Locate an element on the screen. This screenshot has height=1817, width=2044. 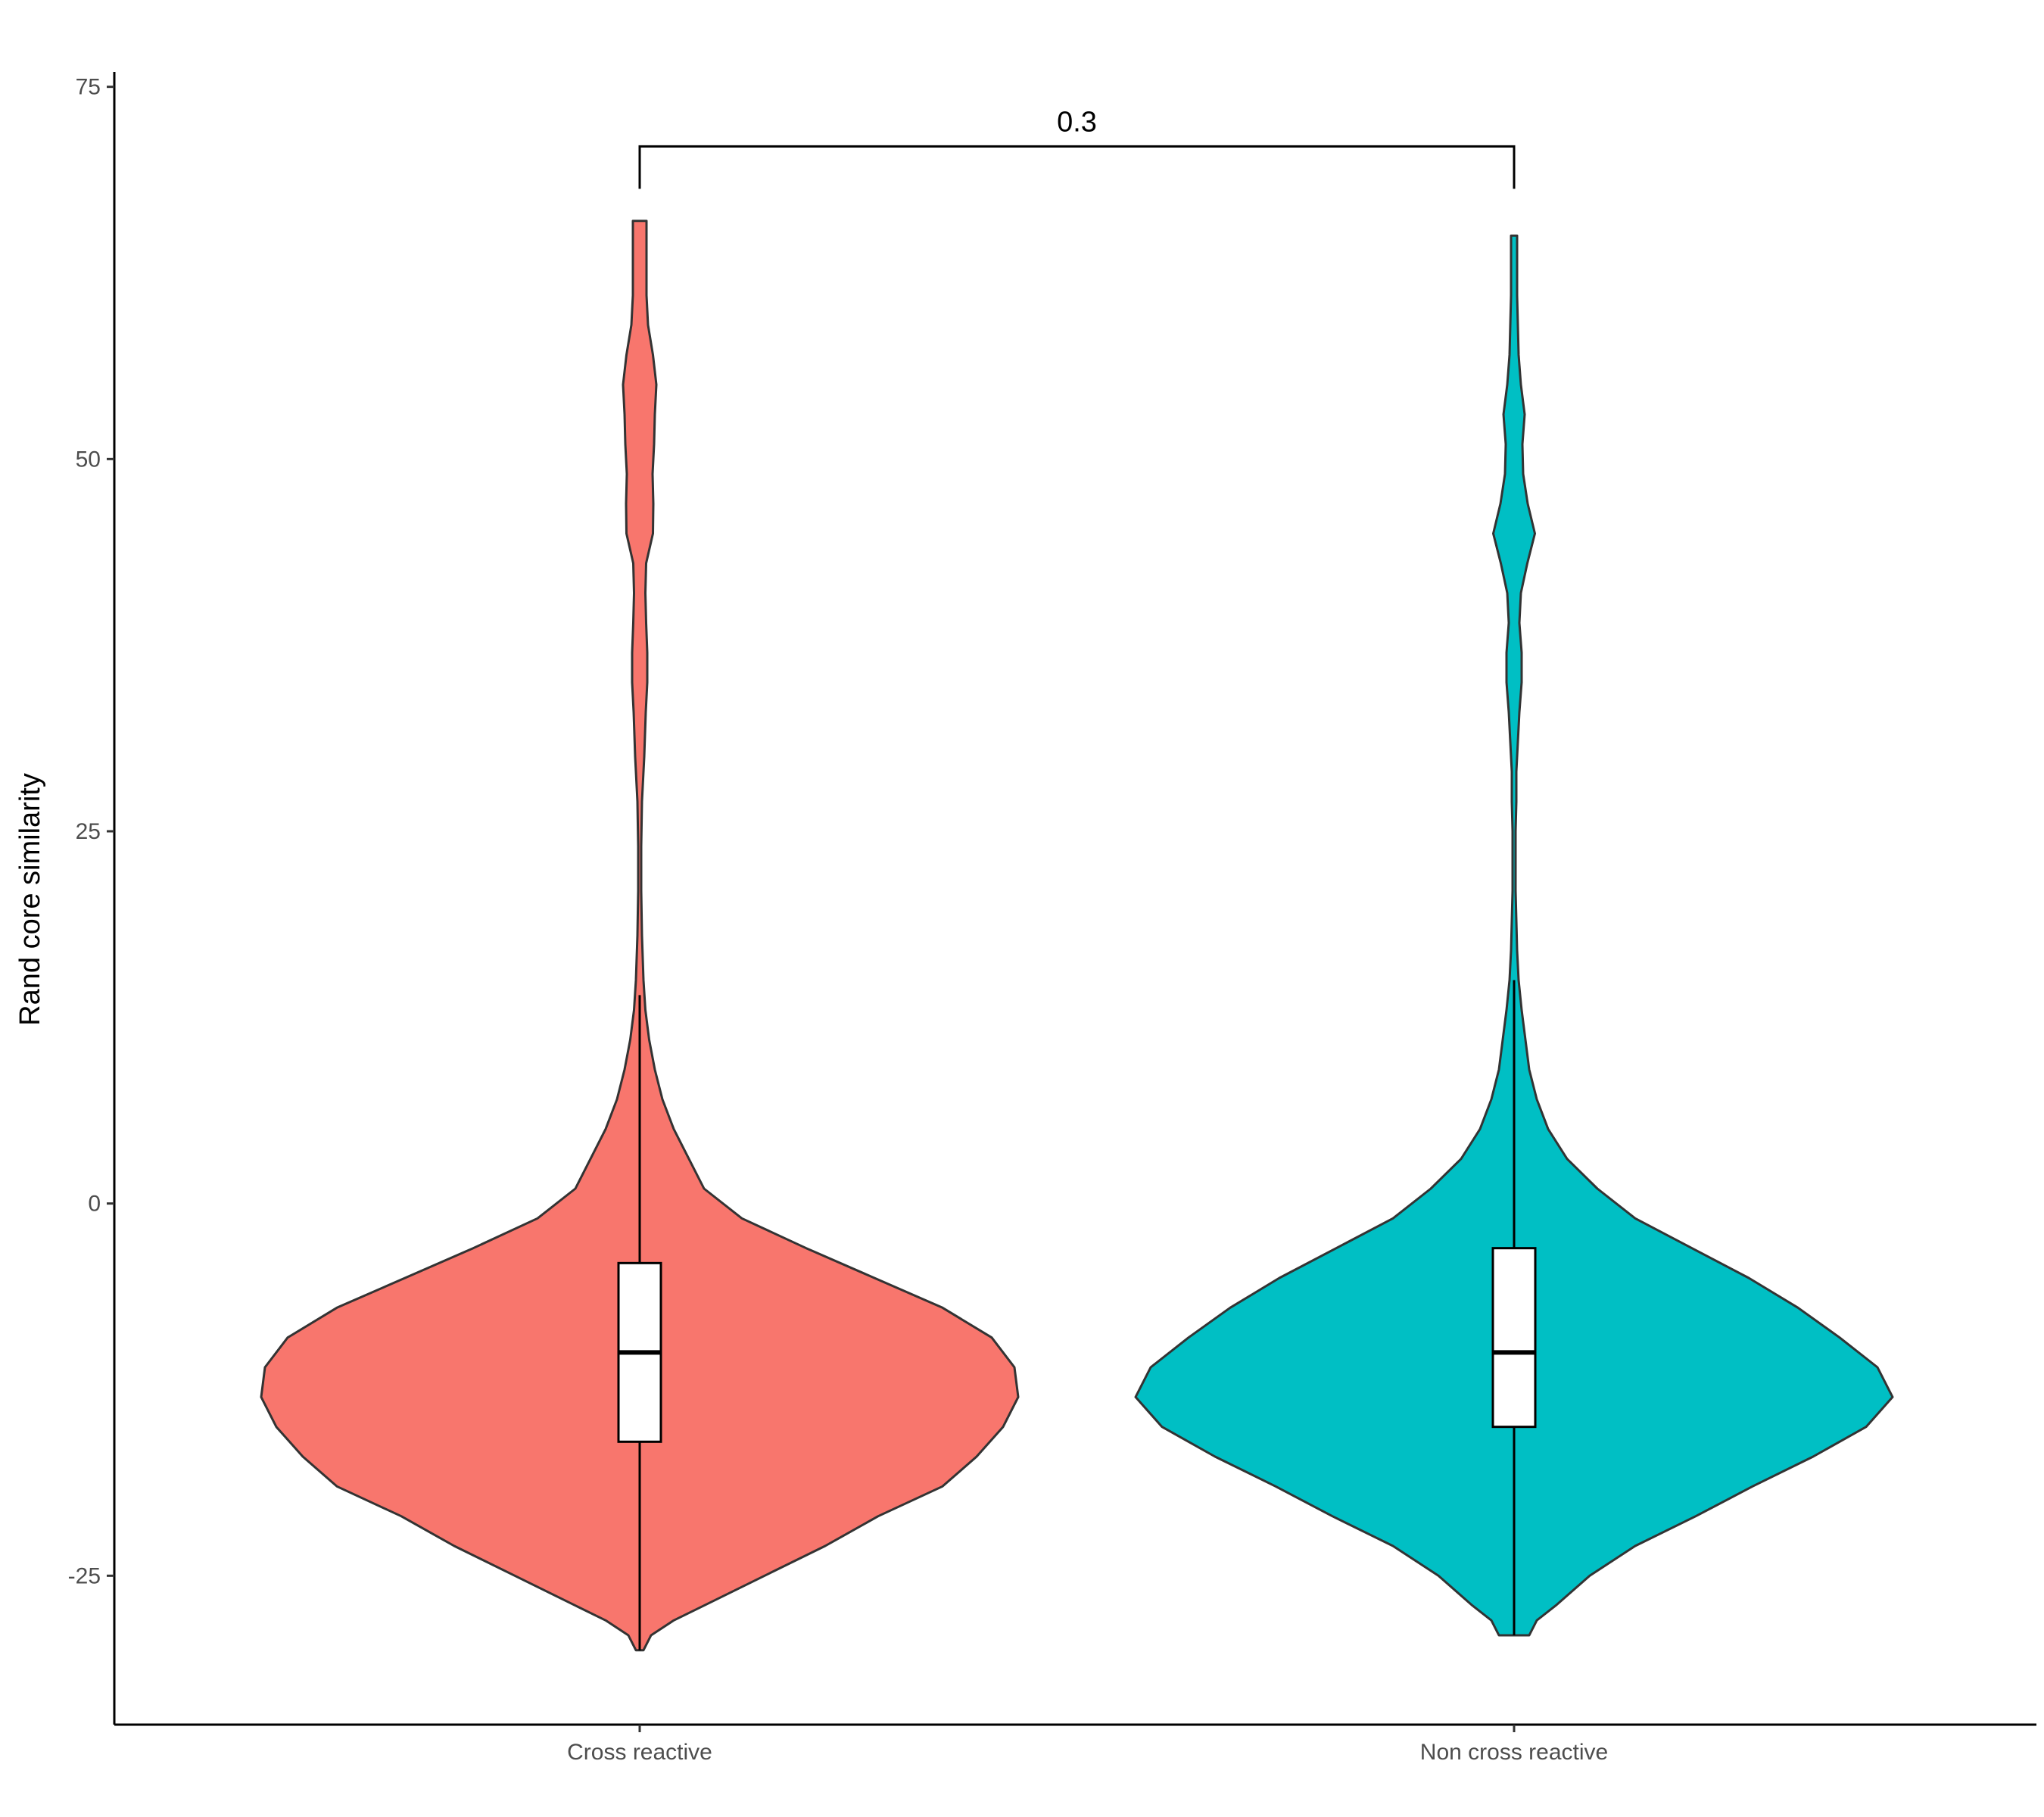
y-tick-label: -25 is located at coordinates (84, 1575).